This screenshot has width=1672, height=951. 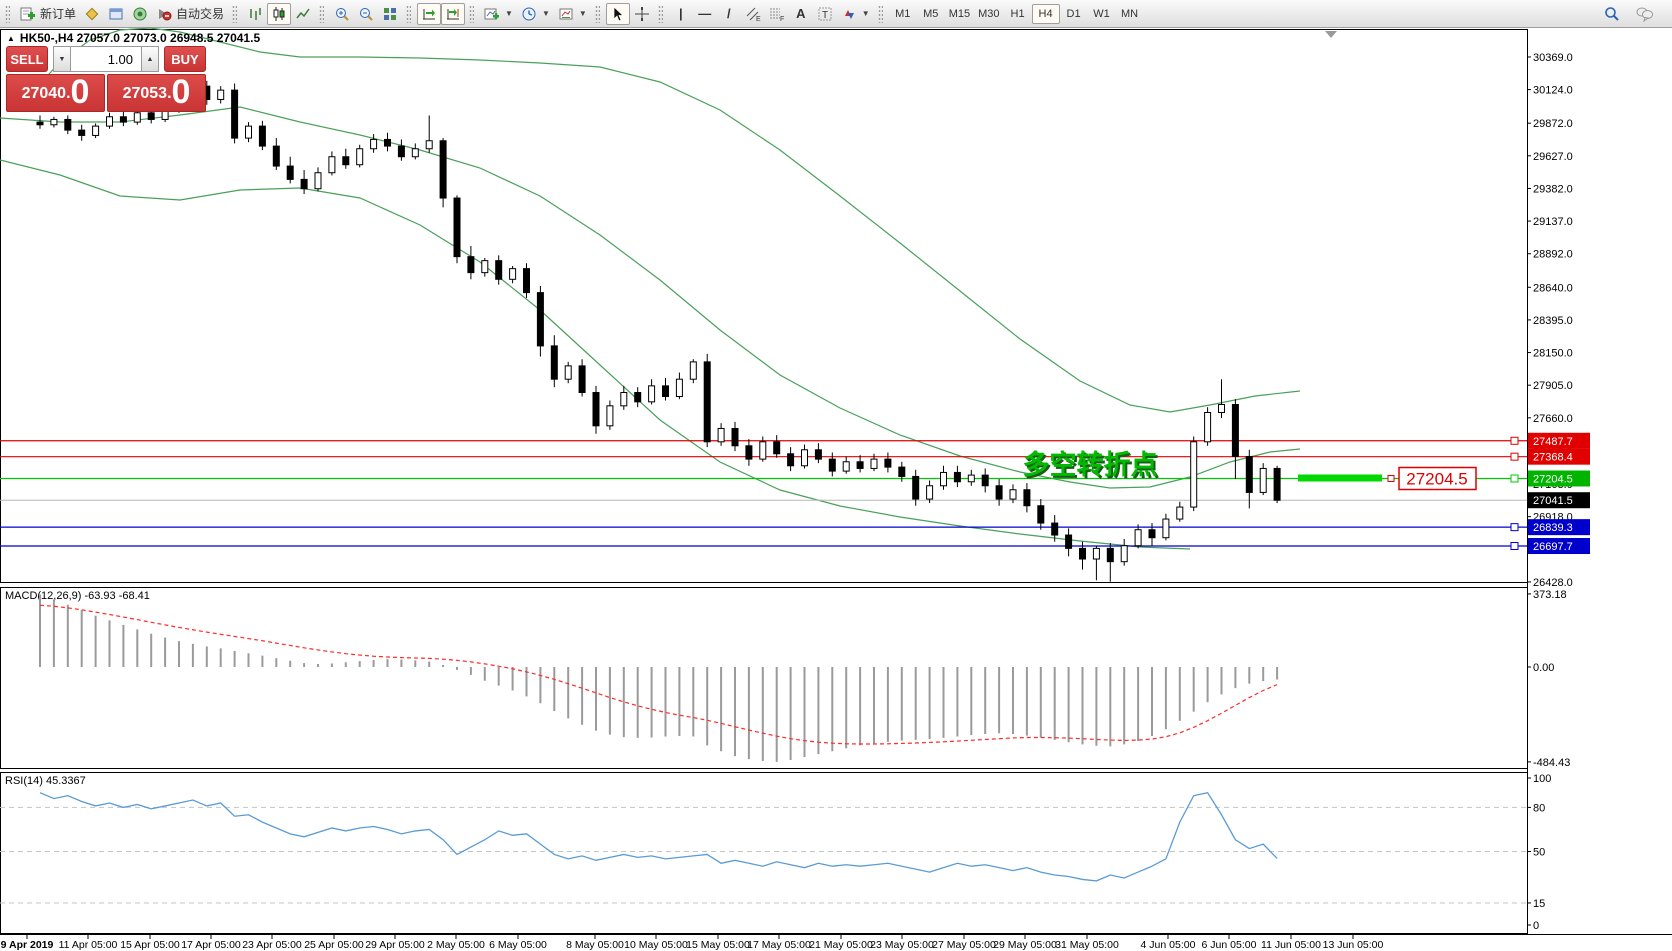 What do you see at coordinates (164, 14) in the screenshot?
I see `autotrading-icon` at bounding box center [164, 14].